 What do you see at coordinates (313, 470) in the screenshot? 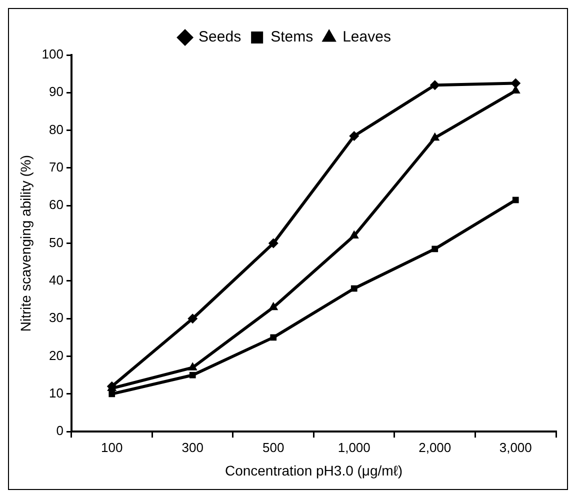
I see `x-axis-title: Concentration pH3.0 (μg/mℓ)` at bounding box center [313, 470].